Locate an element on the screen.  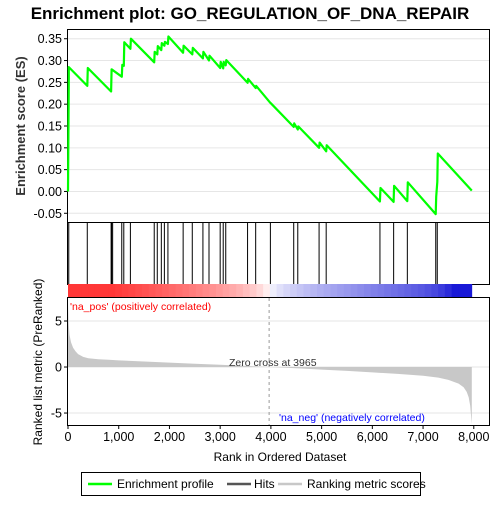
es-tick-label: 0.05 is located at coordinates (50, 170).